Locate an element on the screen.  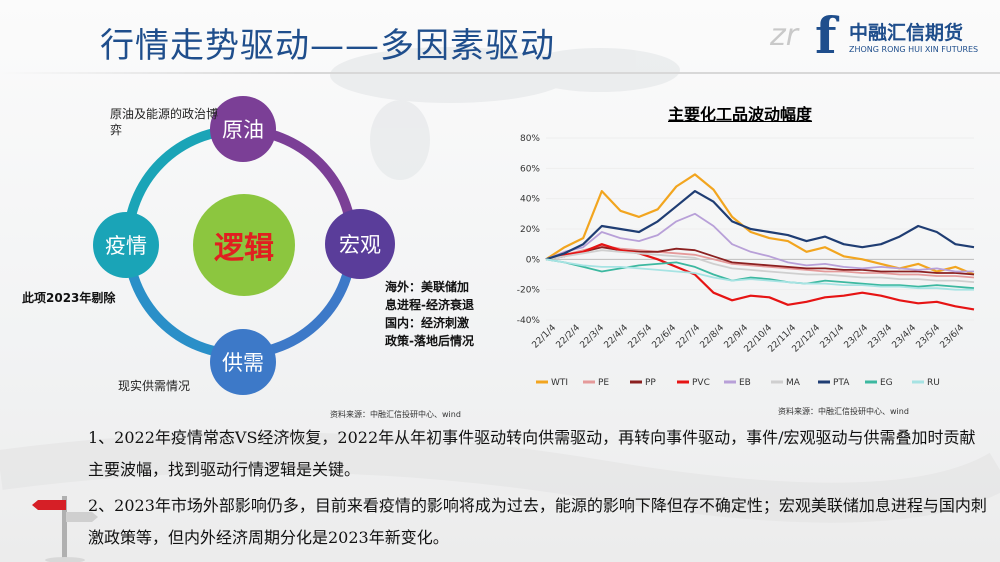
series-line-wti is located at coordinates (760, 224).